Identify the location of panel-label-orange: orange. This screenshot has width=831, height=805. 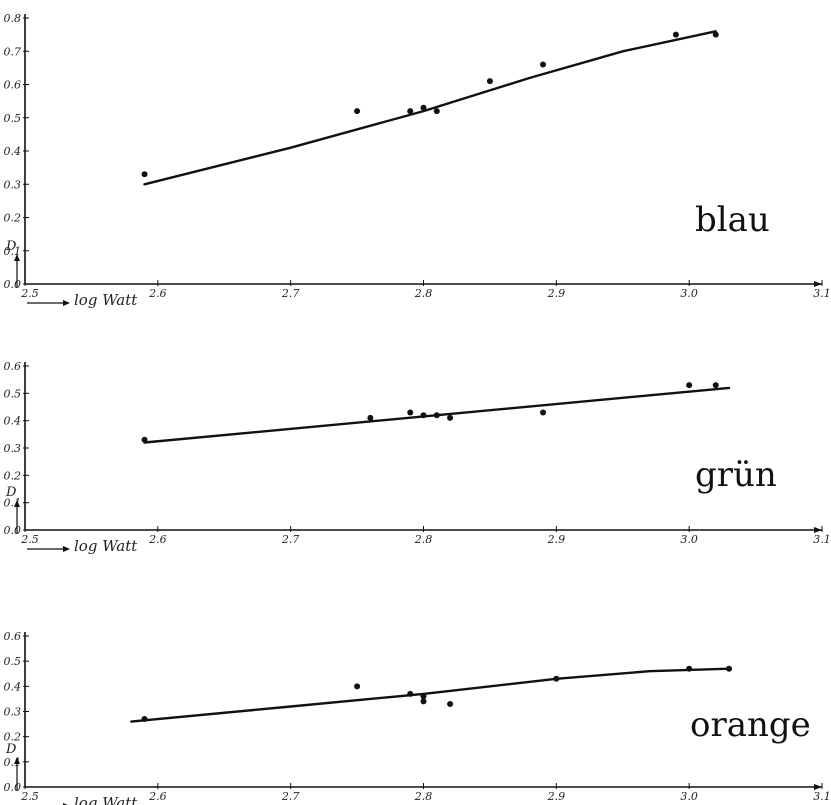
(750, 725).